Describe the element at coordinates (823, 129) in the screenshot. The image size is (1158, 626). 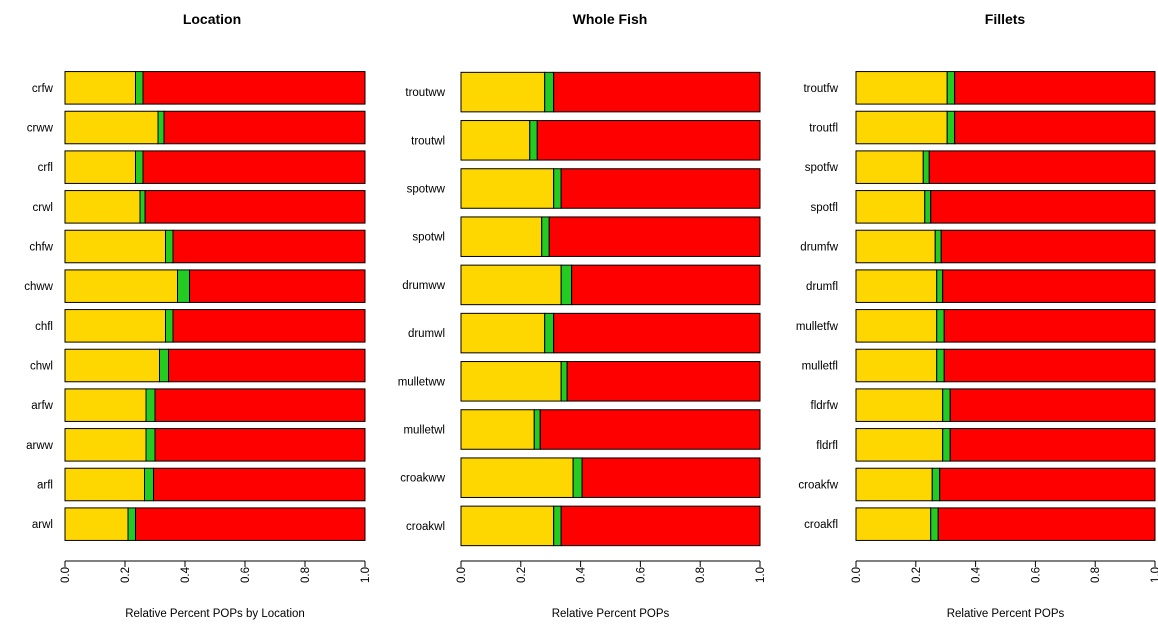
I see `category-label: troutfl` at that location.